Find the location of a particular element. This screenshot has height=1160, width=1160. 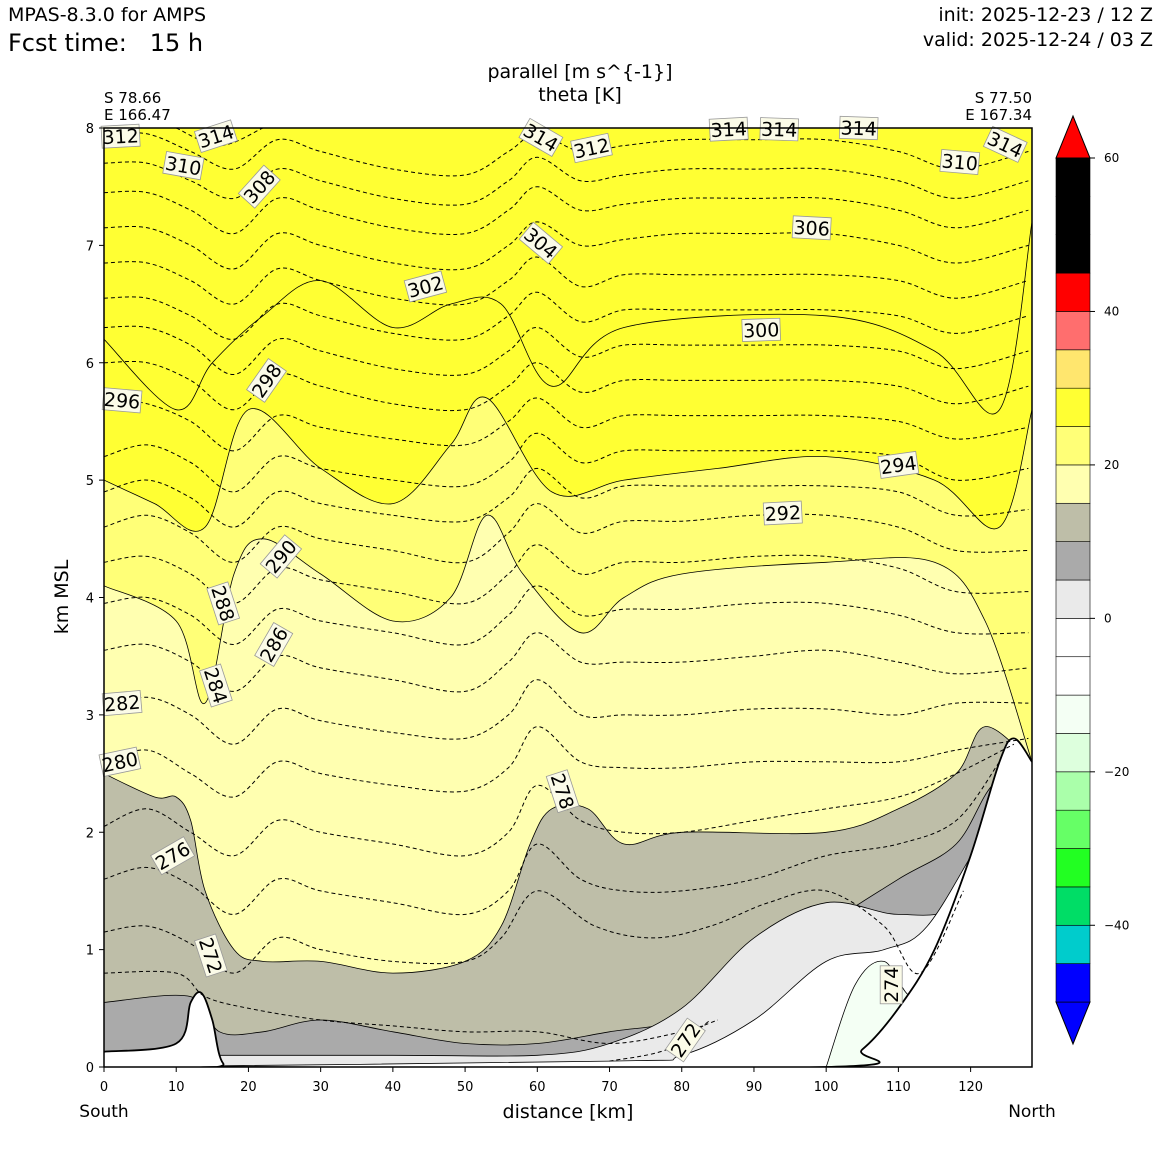

theta-extra-label-3-text: 314 is located at coordinates (728, 130).